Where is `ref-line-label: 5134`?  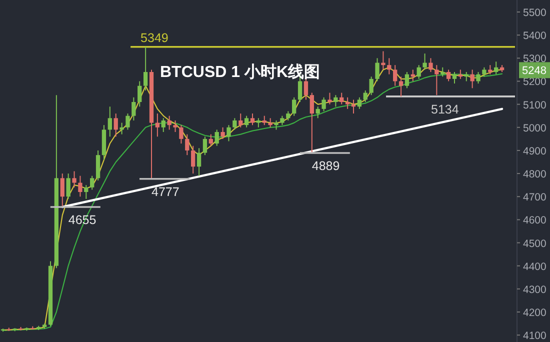
ref-line-label: 5134 is located at coordinates (445, 109).